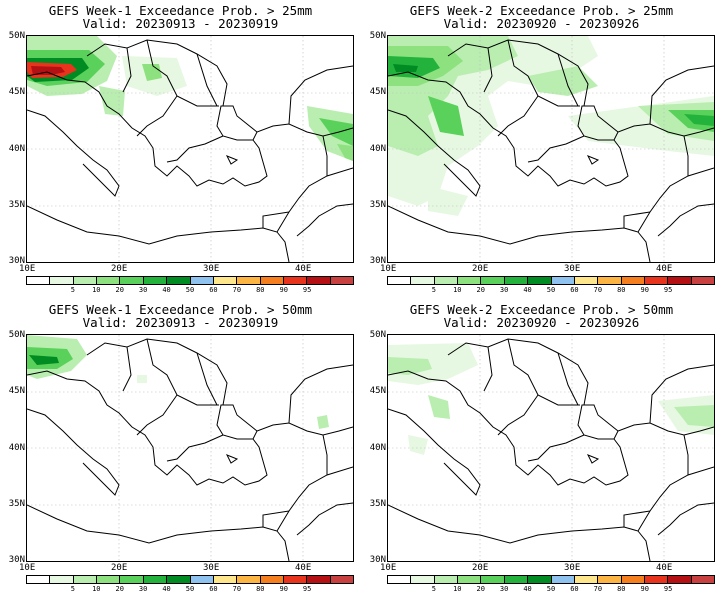  What do you see at coordinates (307, 589) in the screenshot?
I see `colorbar-label: 95` at bounding box center [307, 589].